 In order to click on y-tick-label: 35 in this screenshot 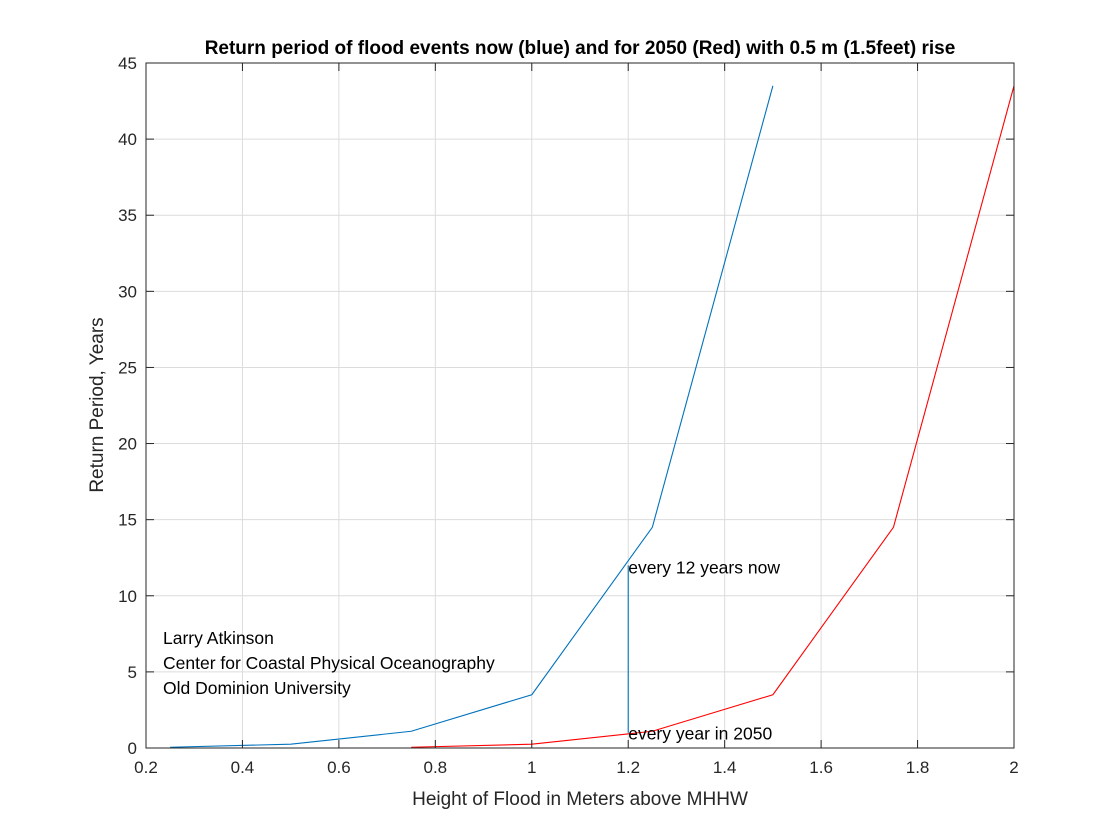, I will do `click(127, 215)`.